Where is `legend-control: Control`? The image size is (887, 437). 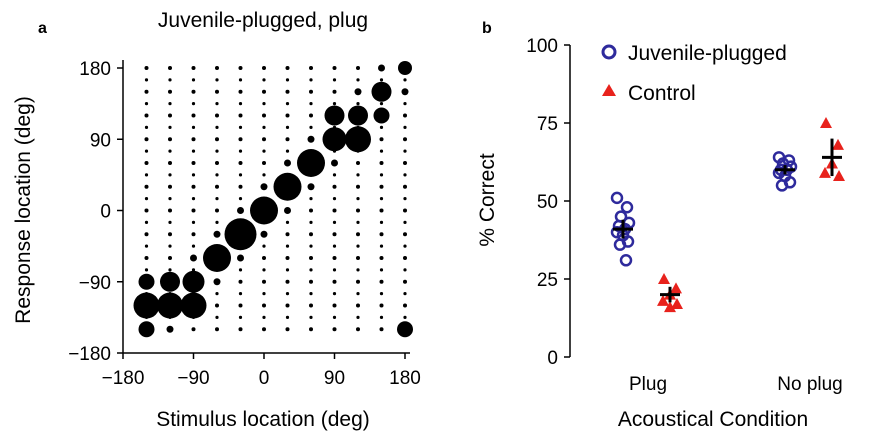 legend-control: Control is located at coordinates (662, 93).